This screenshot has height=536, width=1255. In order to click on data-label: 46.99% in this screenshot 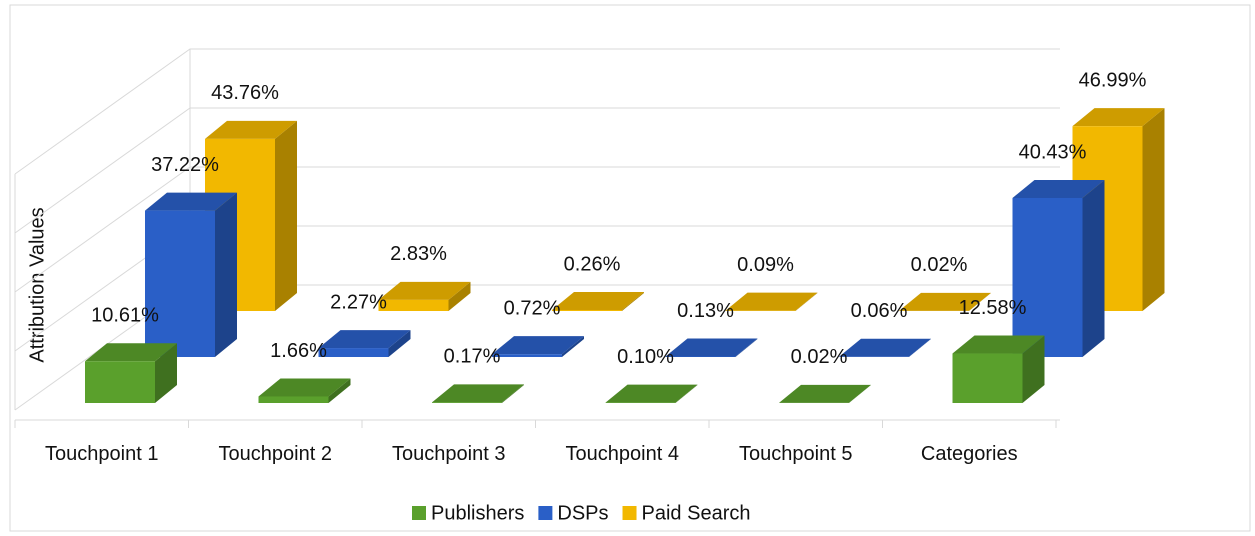, I will do `click(1113, 80)`.